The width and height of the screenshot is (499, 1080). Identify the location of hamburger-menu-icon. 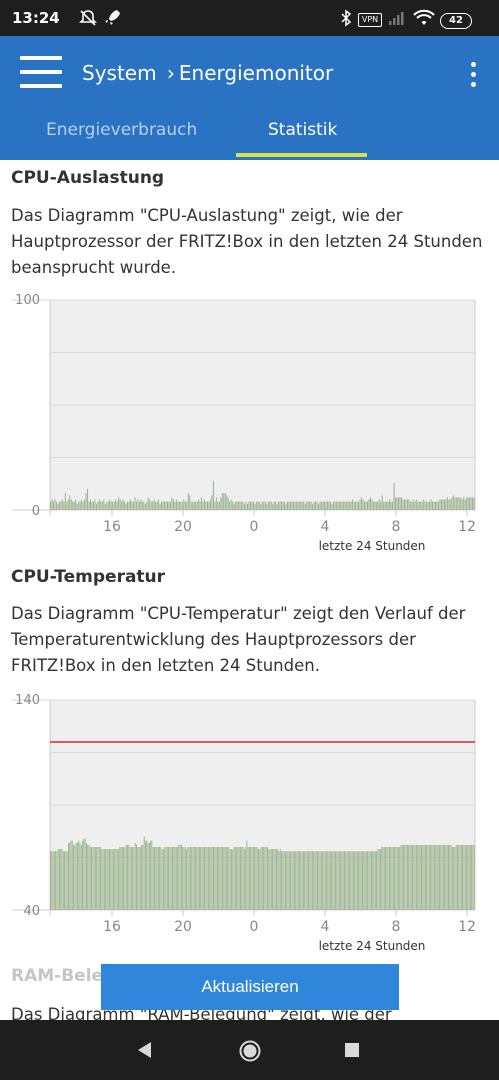
(41, 73).